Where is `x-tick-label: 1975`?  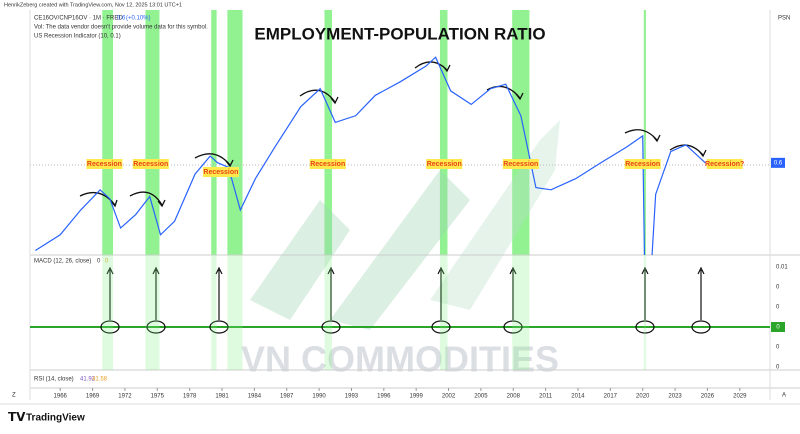
x-tick-label: 1975 is located at coordinates (158, 397).